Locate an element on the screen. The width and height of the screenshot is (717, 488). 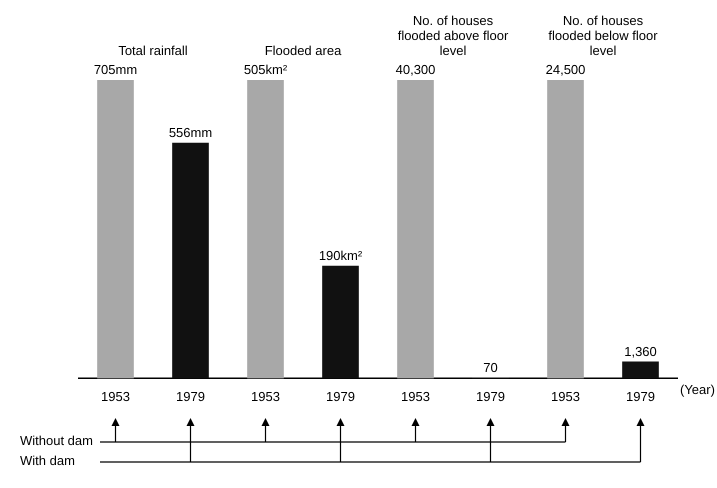
chart-title: No. of houses flooded below floor level is located at coordinates (603, 35).